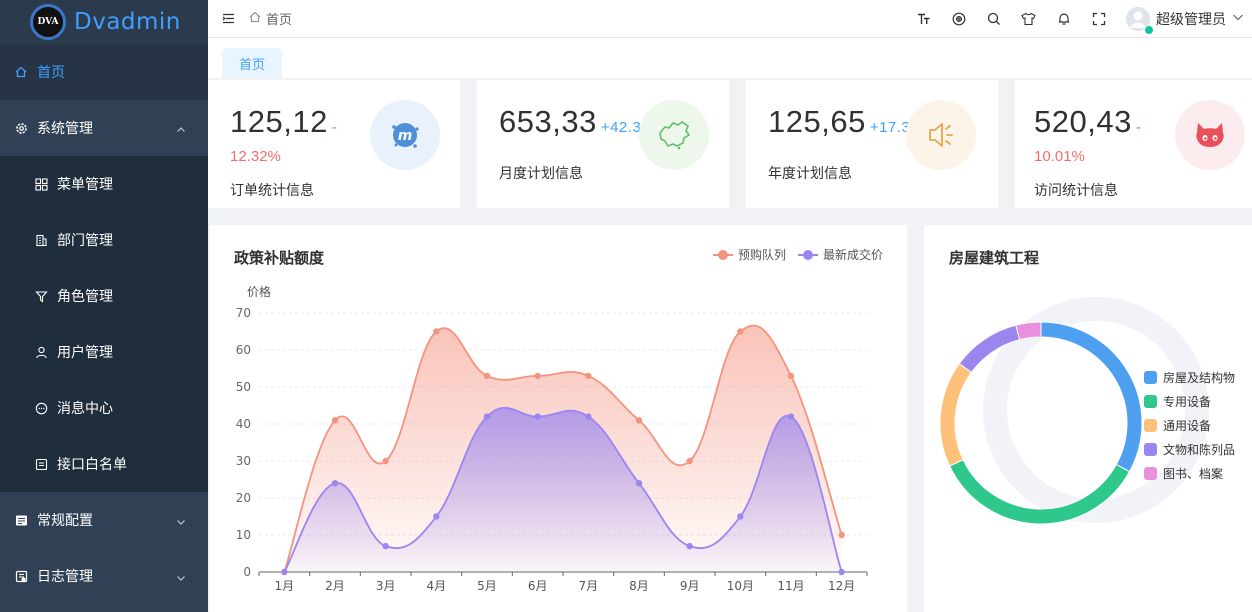 Image resolution: width=1252 pixels, height=612 pixels. I want to click on user-icon, so click(41, 352).